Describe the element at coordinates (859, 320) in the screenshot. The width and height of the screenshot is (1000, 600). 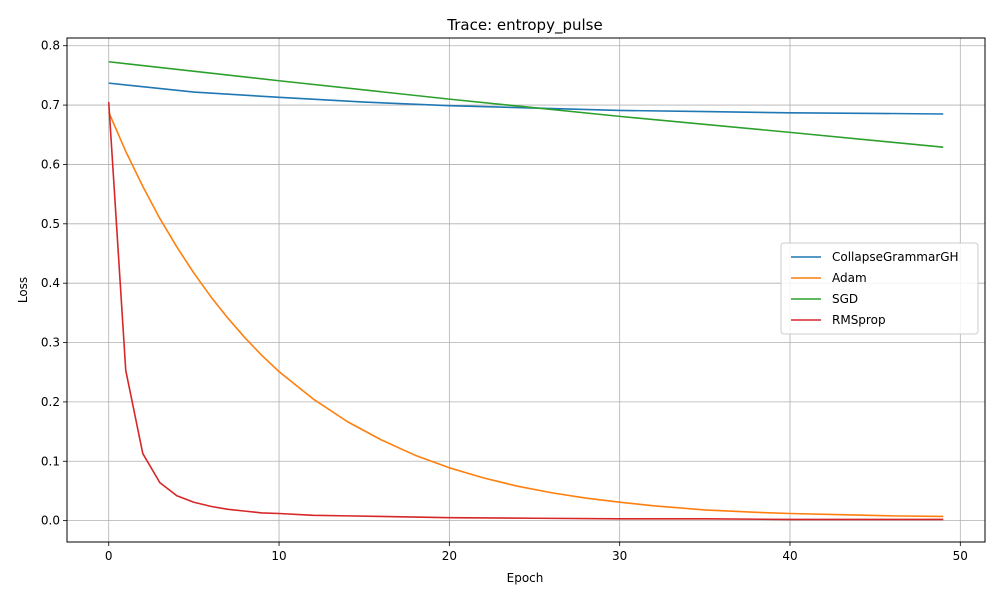
I see `legend-label: RMSprop` at that location.